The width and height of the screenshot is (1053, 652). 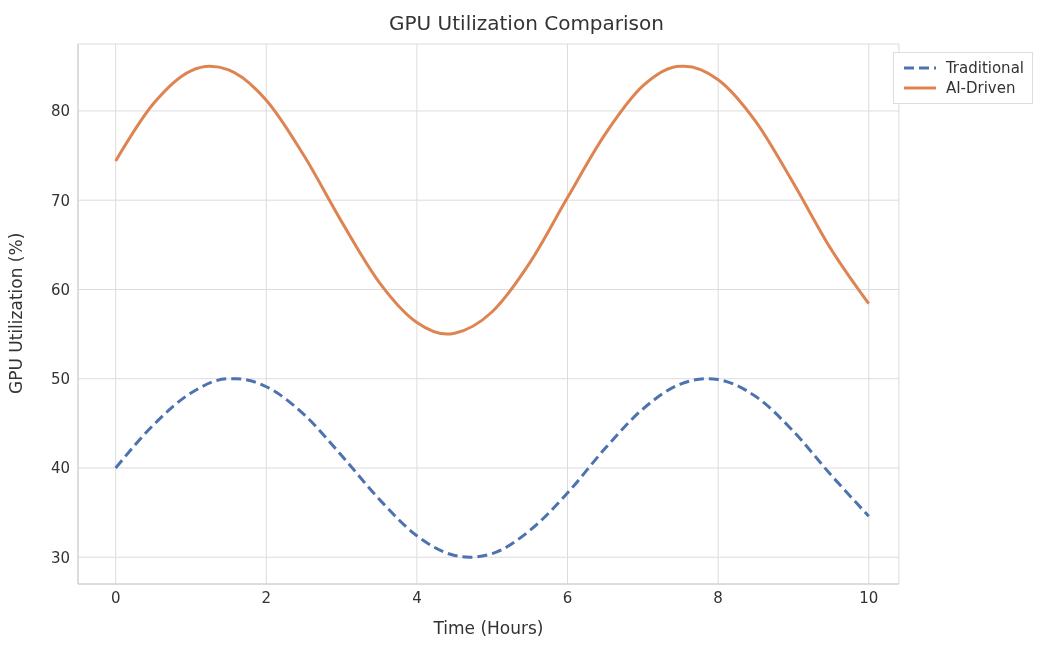 What do you see at coordinates (980, 88) in the screenshot?
I see `legend-label: AI-Driven` at bounding box center [980, 88].